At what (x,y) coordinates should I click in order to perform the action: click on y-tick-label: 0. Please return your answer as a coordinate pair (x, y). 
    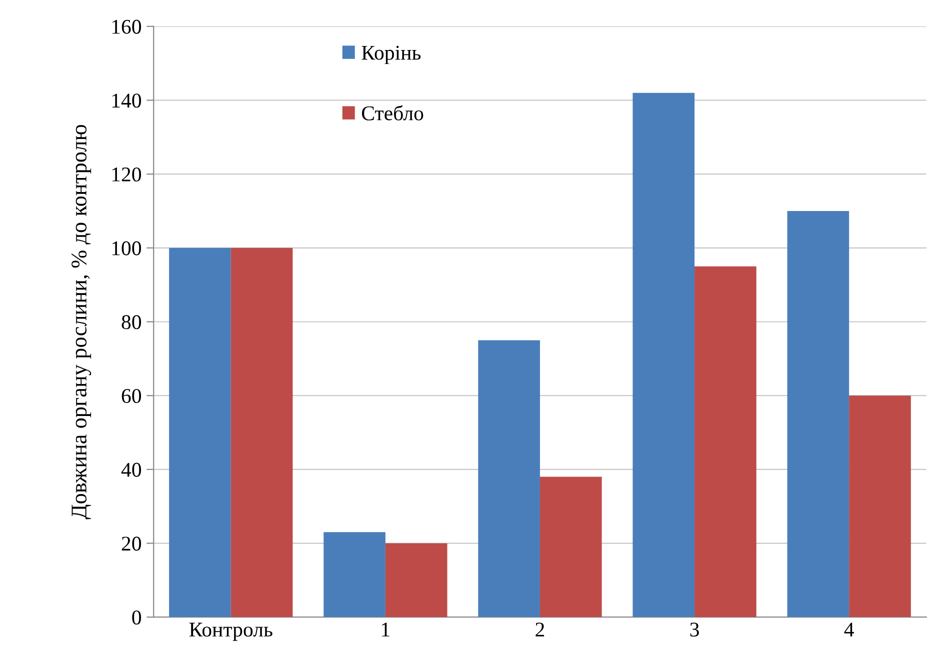
    Looking at the image, I should click on (137, 617).